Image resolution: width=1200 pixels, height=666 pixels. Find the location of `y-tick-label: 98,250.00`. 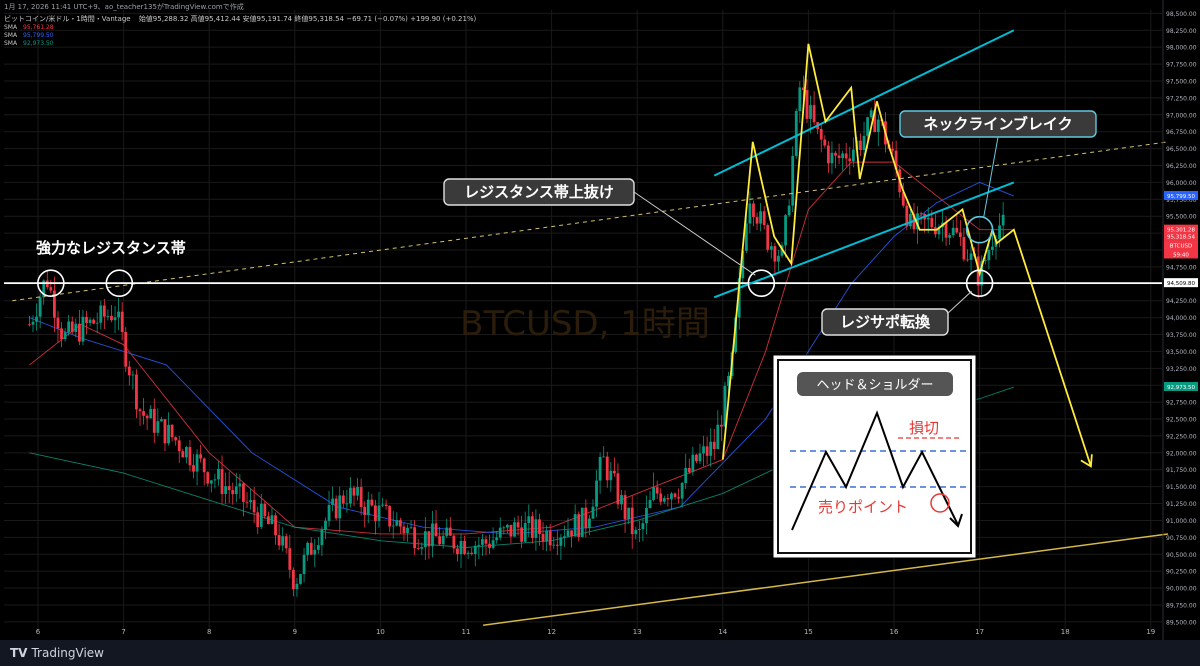

y-tick-label: 98,250.00 is located at coordinates (1181, 31).